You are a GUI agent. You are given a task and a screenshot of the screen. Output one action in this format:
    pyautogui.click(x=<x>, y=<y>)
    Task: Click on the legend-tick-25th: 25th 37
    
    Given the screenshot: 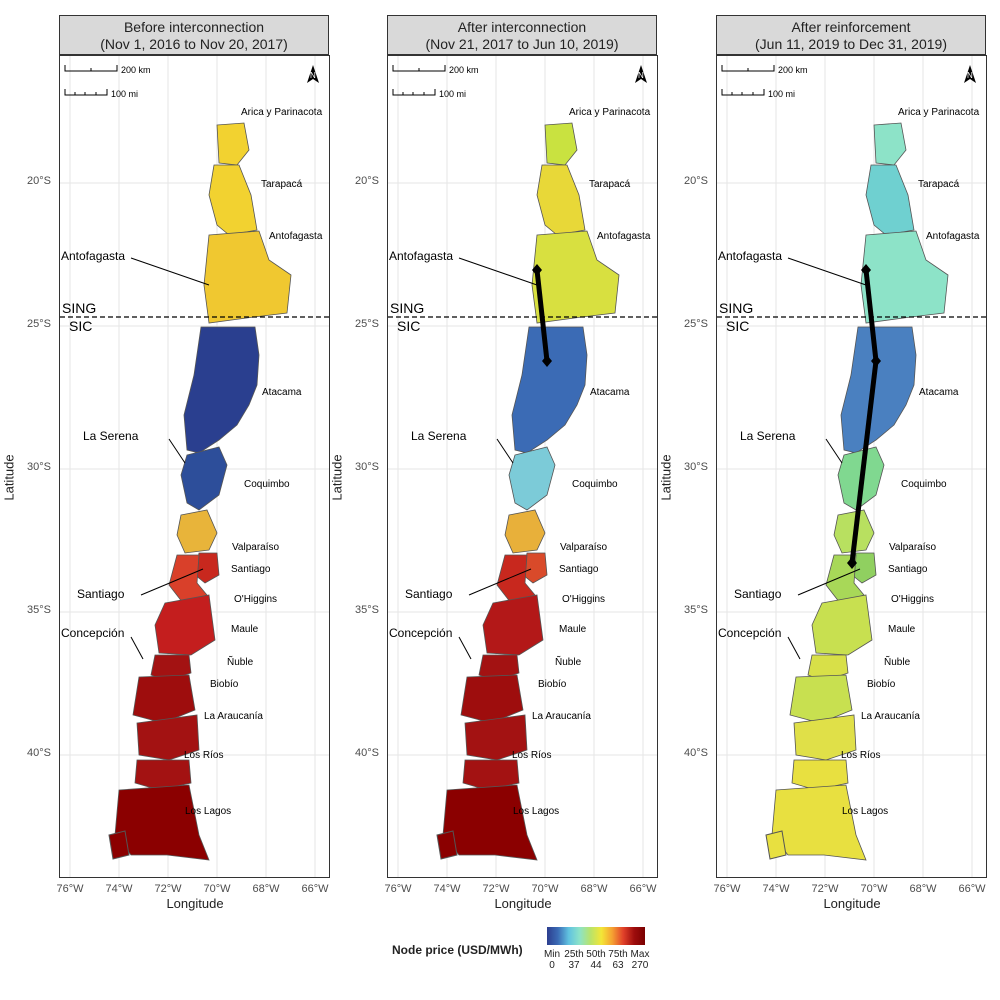 What is the action you would take?
    pyautogui.click(x=574, y=960)
    